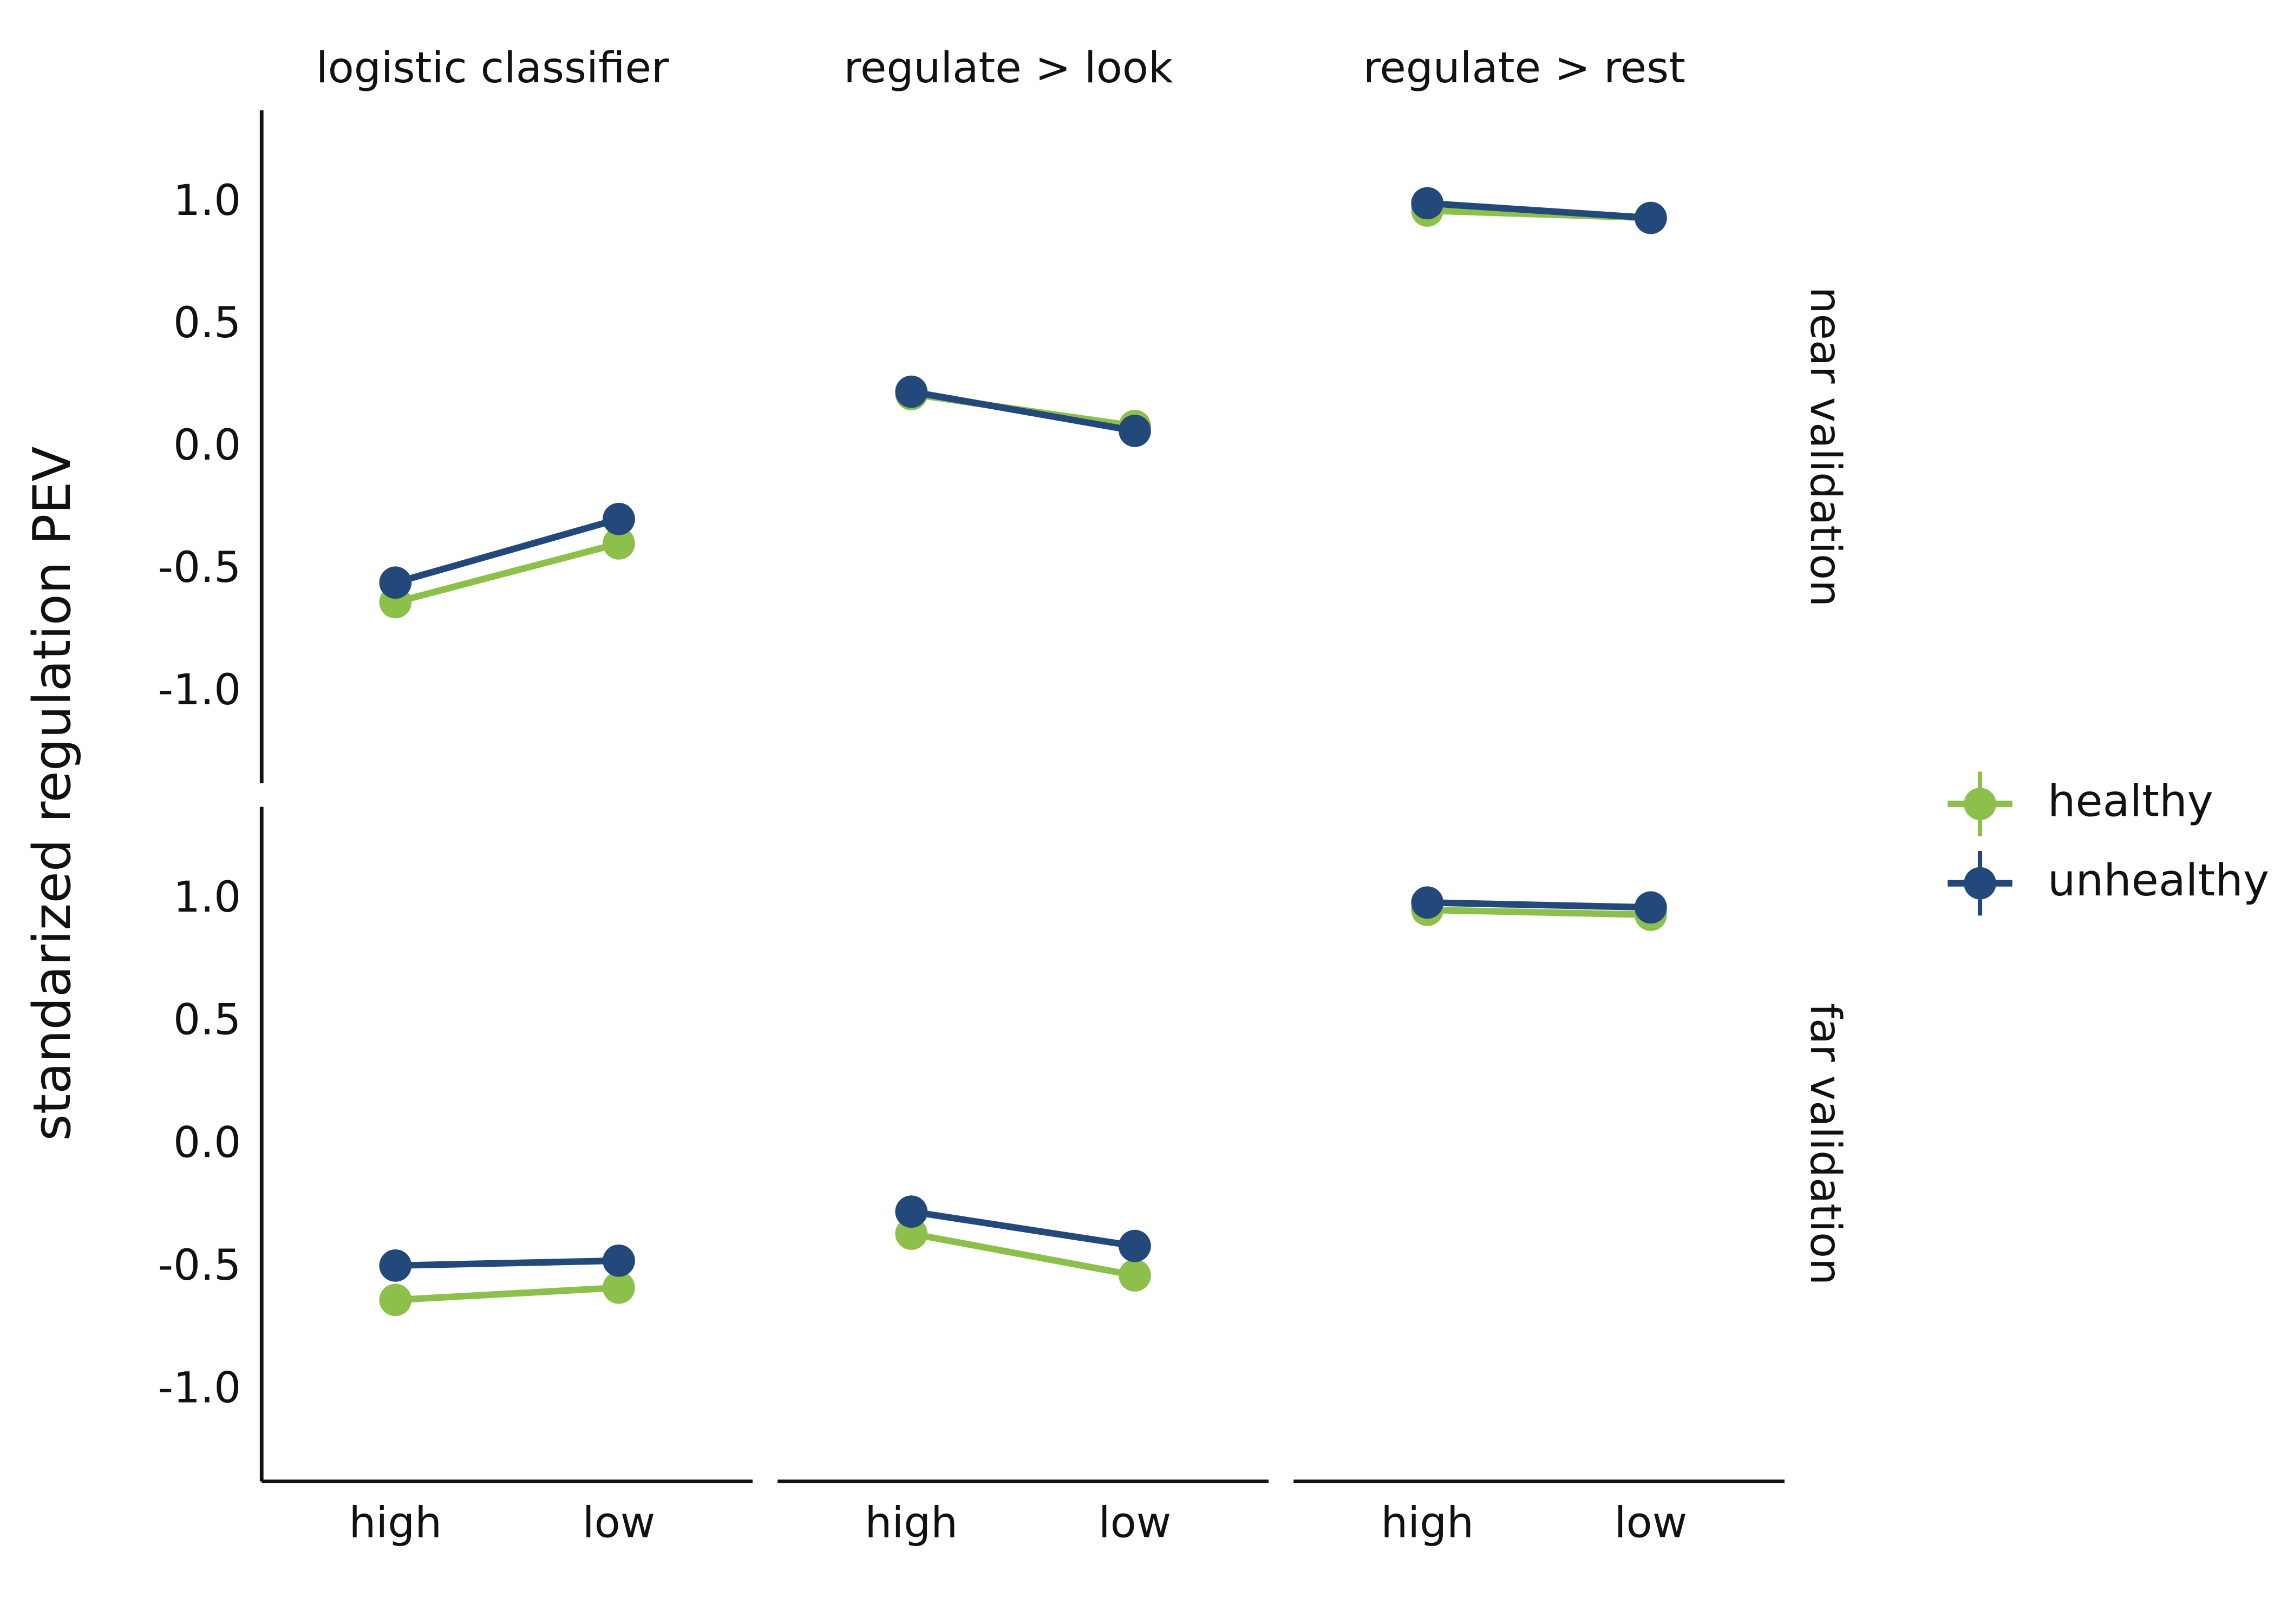 This screenshot has width=2274, height=1624. What do you see at coordinates (493, 68) in the screenshot?
I see `facet-title: logistic classifier` at bounding box center [493, 68].